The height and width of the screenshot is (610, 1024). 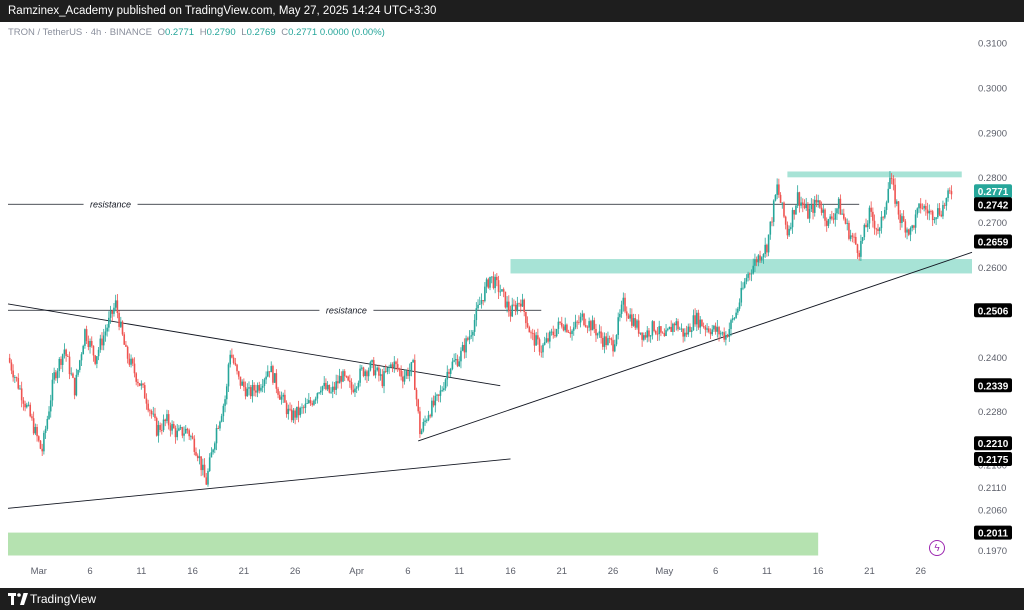 What do you see at coordinates (110, 204) in the screenshot?
I see `resistance-label: resistance` at bounding box center [110, 204].